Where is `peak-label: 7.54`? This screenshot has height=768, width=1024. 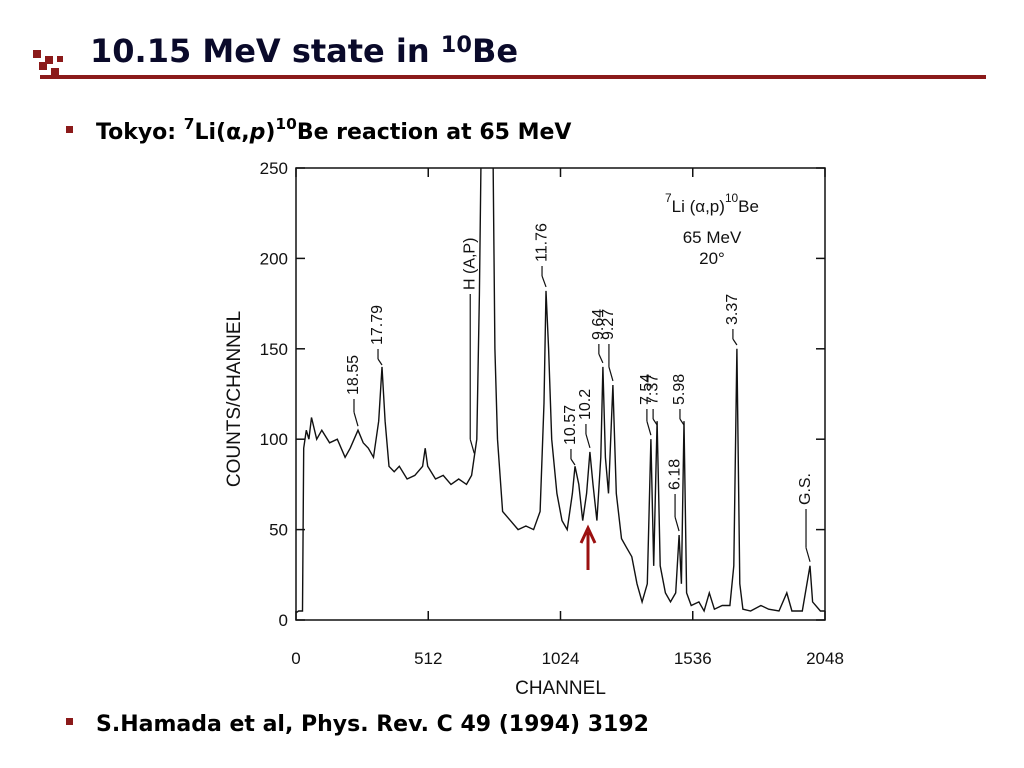 peak-label: 7.54 is located at coordinates (646, 389).